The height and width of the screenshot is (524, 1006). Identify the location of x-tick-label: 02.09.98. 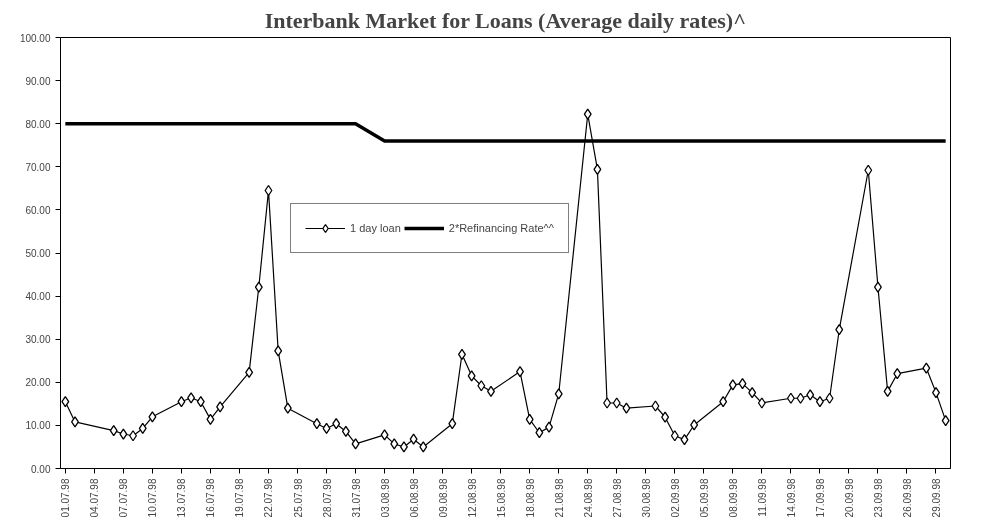
(675, 498).